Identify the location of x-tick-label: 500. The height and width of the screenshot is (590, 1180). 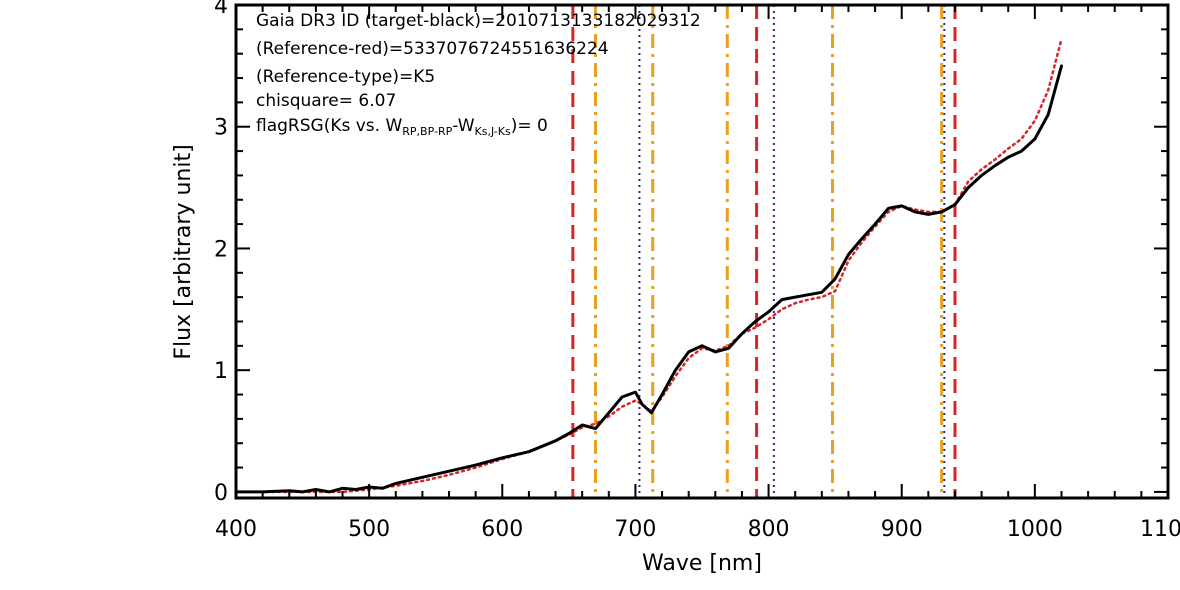
(369, 529).